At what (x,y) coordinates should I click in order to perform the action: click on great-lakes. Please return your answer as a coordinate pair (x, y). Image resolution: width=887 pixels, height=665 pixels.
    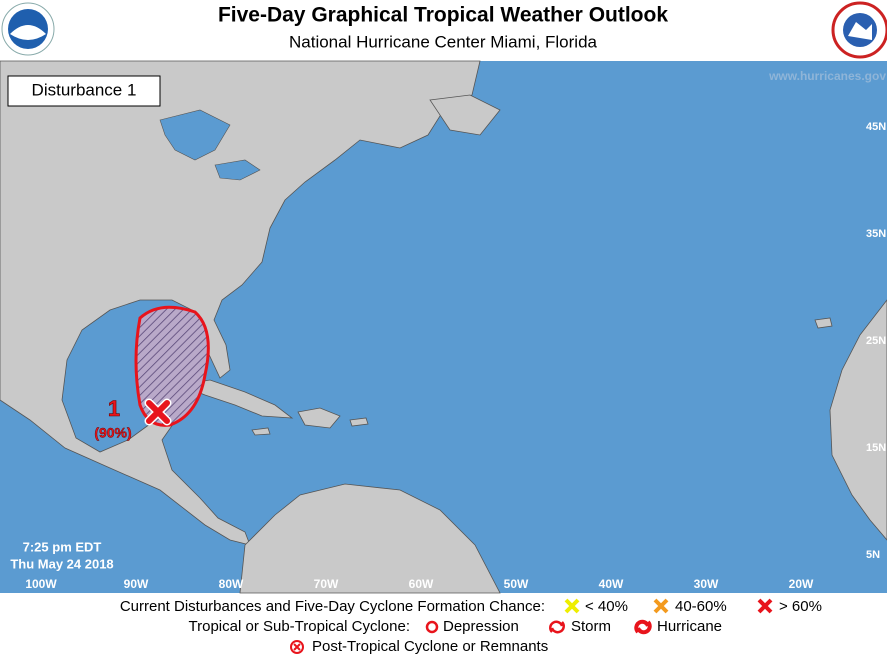
    Looking at the image, I should click on (195, 135).